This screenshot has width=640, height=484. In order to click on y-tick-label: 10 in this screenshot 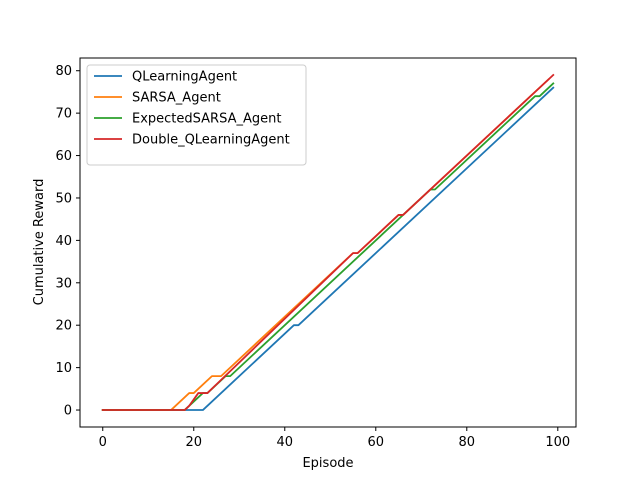, I will do `click(63, 368)`.